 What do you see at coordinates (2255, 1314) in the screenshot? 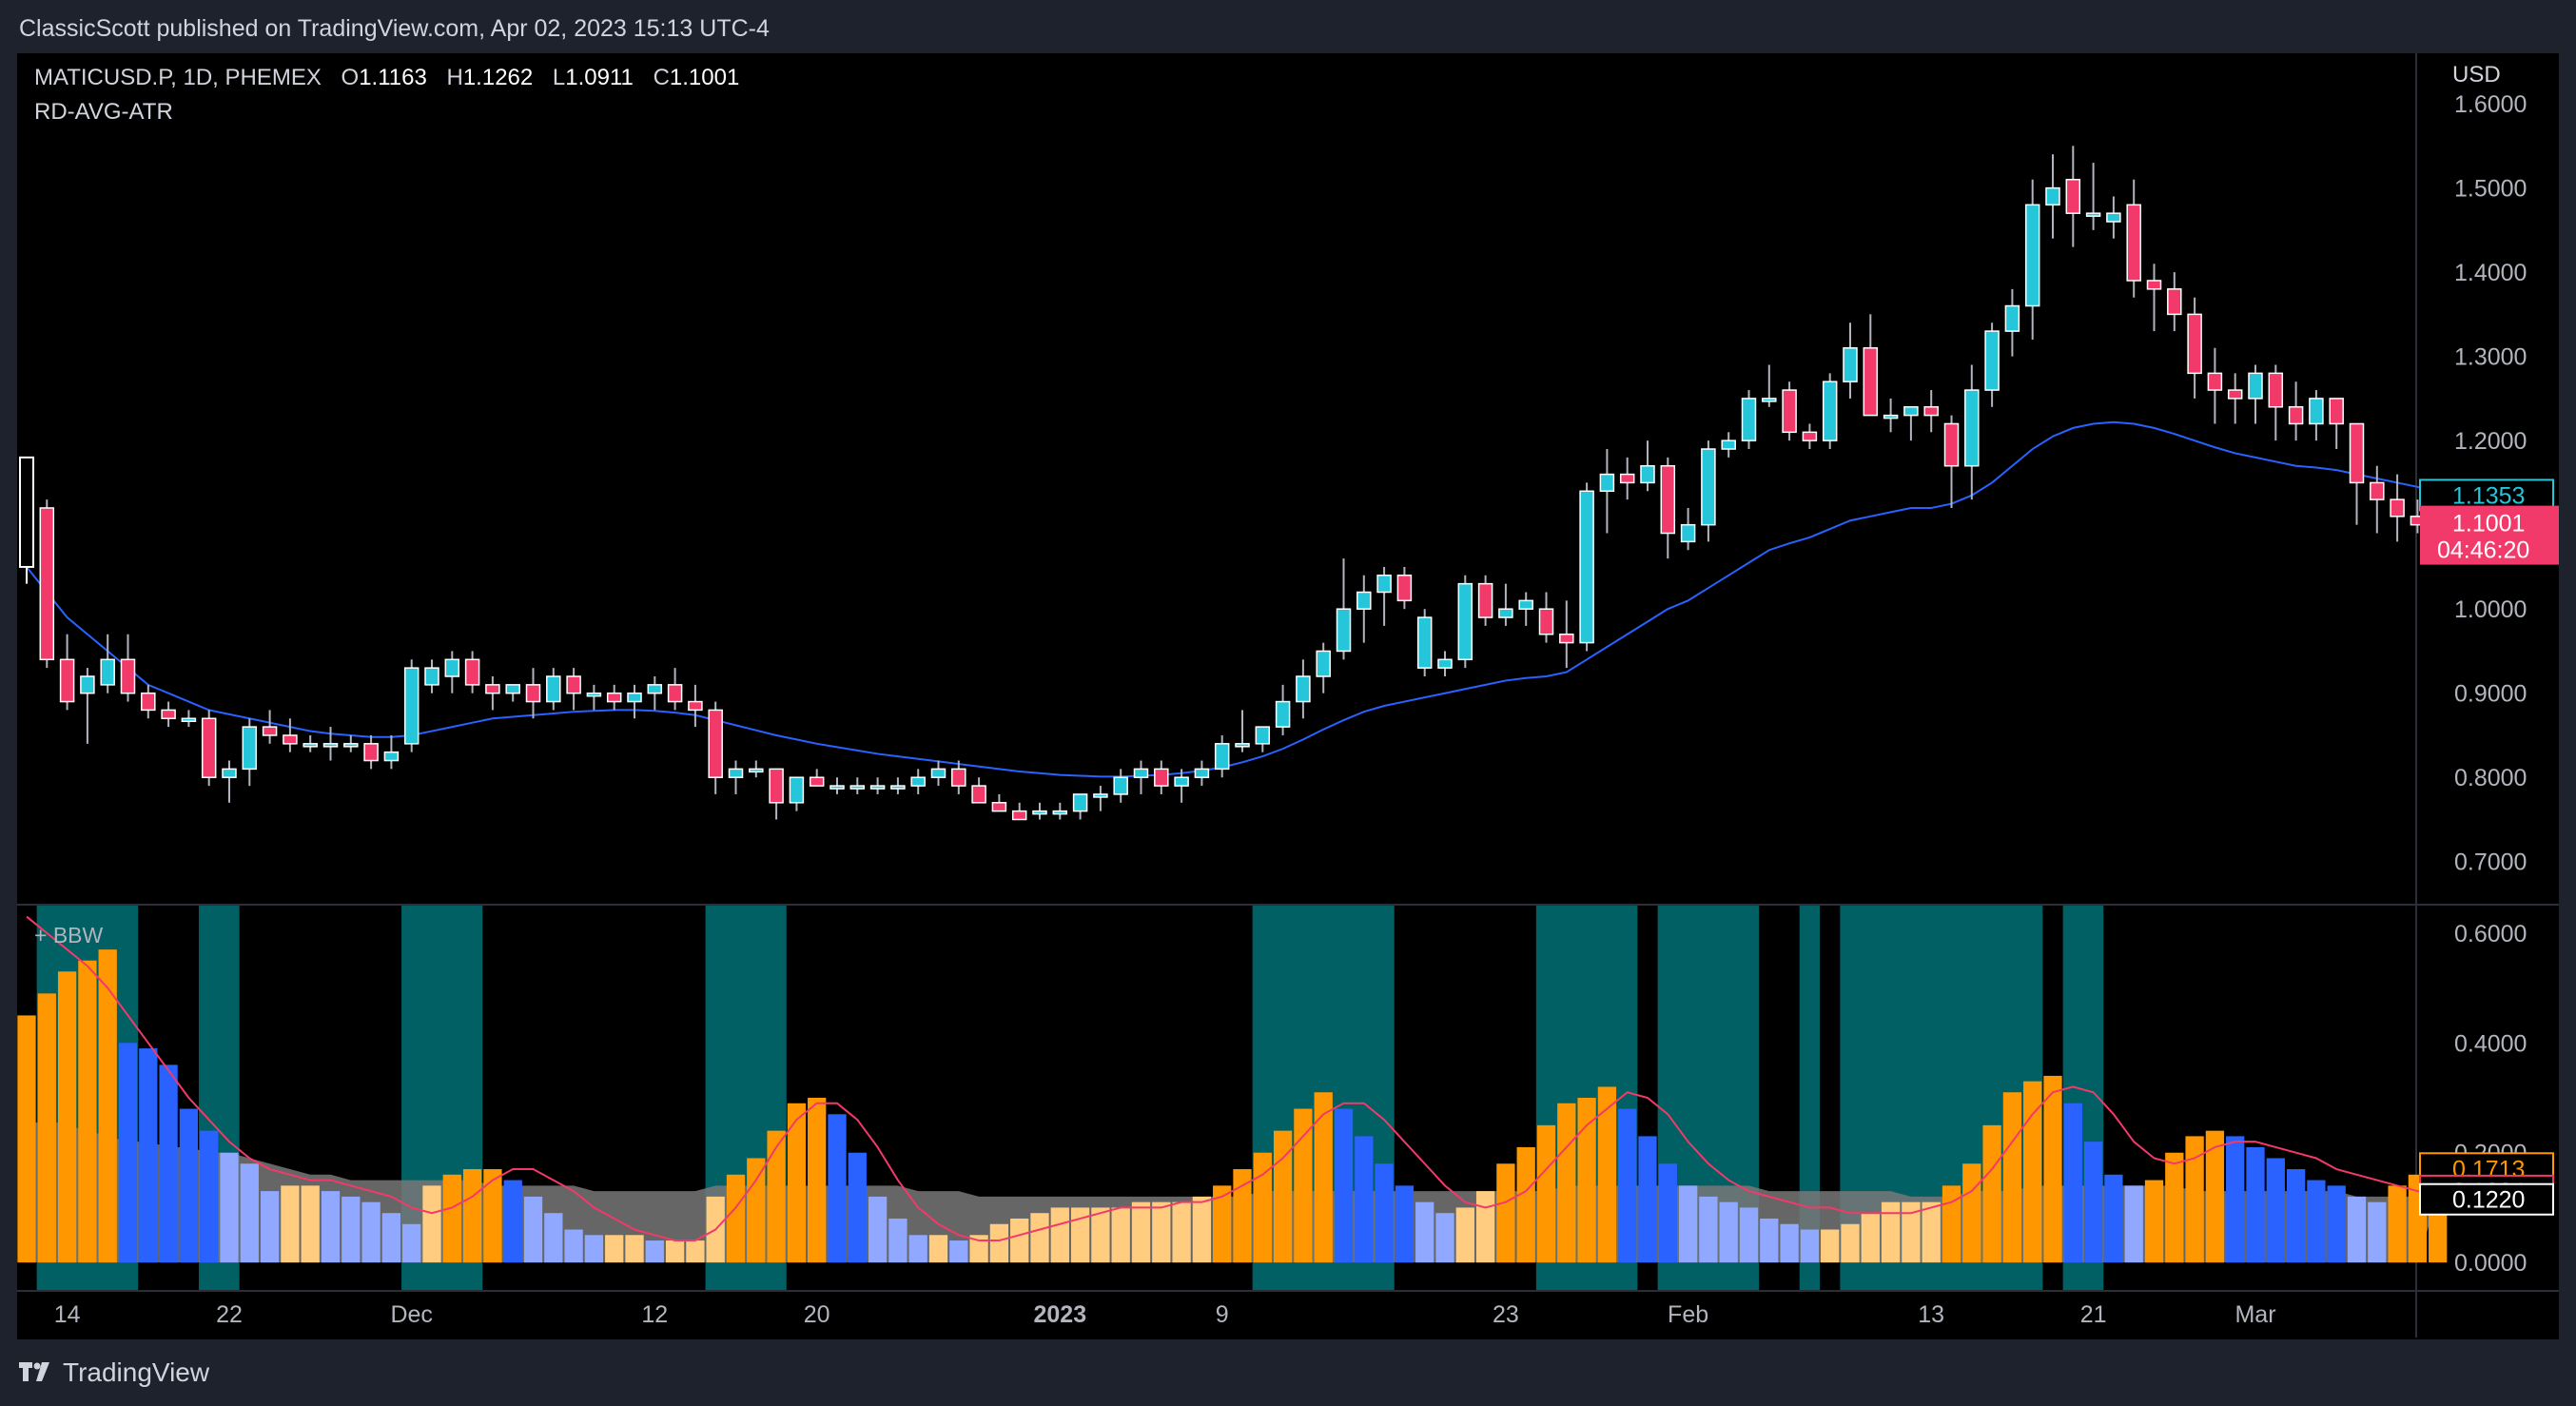
I see `time-tick-label: Mar` at bounding box center [2255, 1314].